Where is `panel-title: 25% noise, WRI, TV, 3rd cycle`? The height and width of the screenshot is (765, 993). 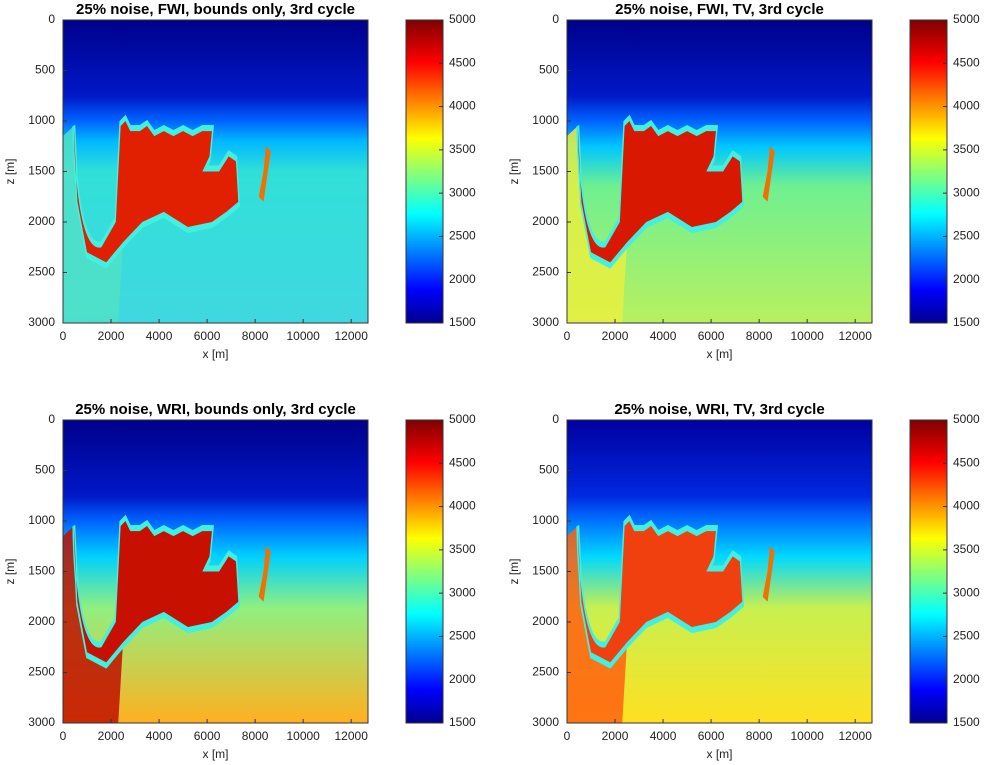 panel-title: 25% noise, WRI, TV, 3rd cycle is located at coordinates (719, 409).